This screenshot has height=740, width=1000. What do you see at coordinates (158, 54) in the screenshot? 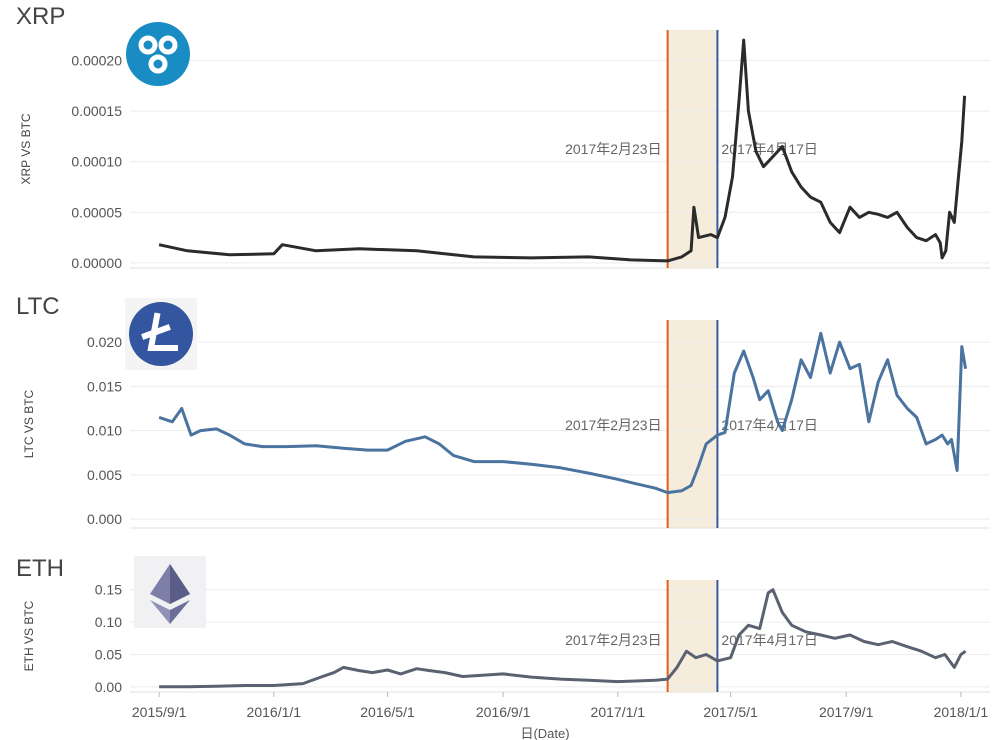
I see `ripple-logo-icon` at bounding box center [158, 54].